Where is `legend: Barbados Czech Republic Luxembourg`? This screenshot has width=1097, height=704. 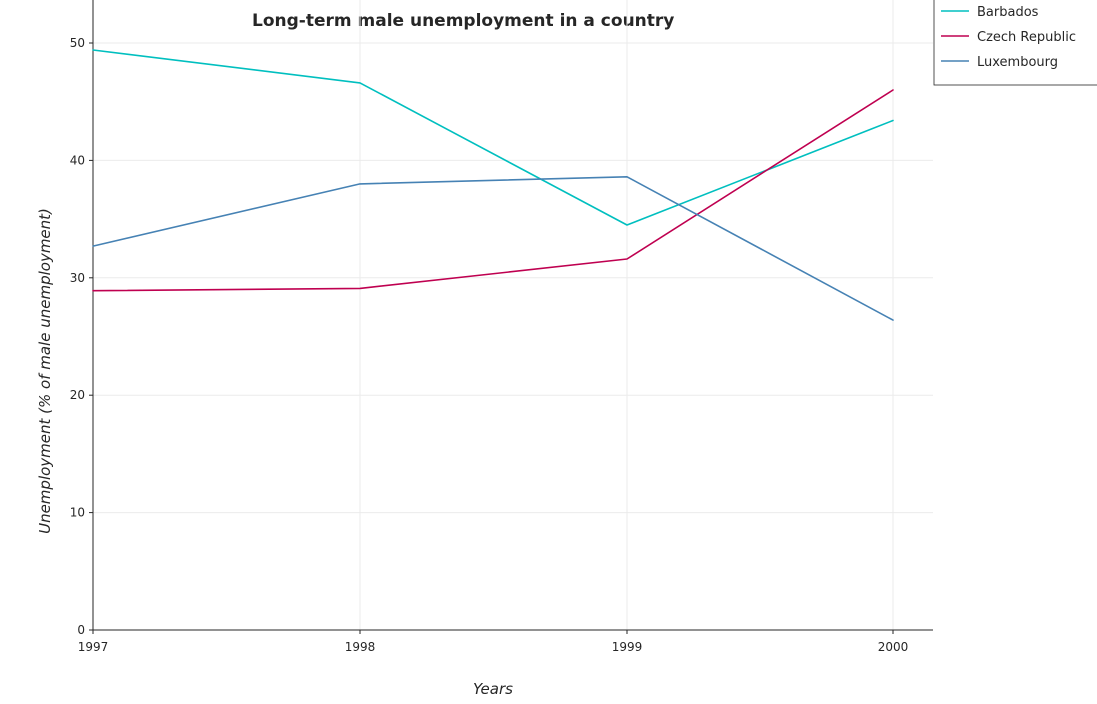
legend: Barbados Czech Republic Luxembourg is located at coordinates (1015, 43).